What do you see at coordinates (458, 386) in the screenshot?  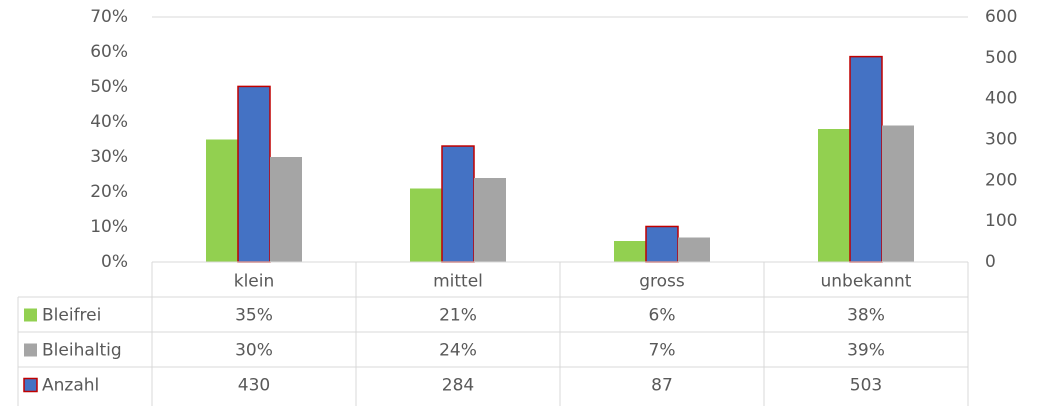 I see `table-cell: 284` at bounding box center [458, 386].